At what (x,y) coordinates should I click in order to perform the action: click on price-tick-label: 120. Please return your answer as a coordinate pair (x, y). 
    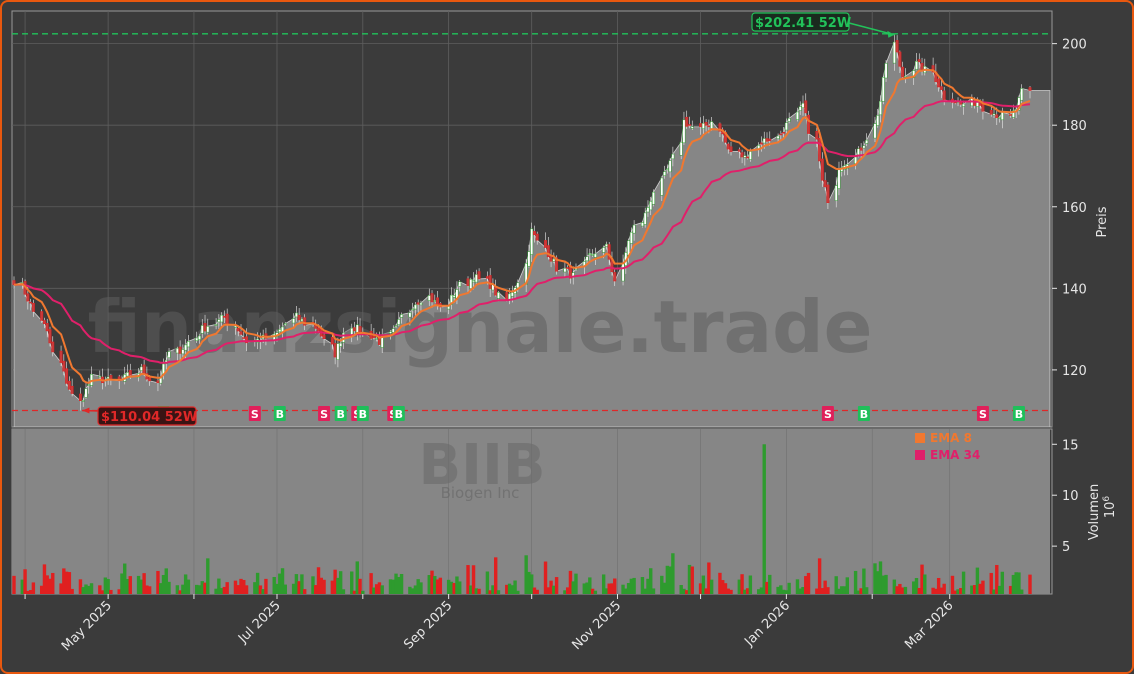
    Looking at the image, I should click on (1074, 371).